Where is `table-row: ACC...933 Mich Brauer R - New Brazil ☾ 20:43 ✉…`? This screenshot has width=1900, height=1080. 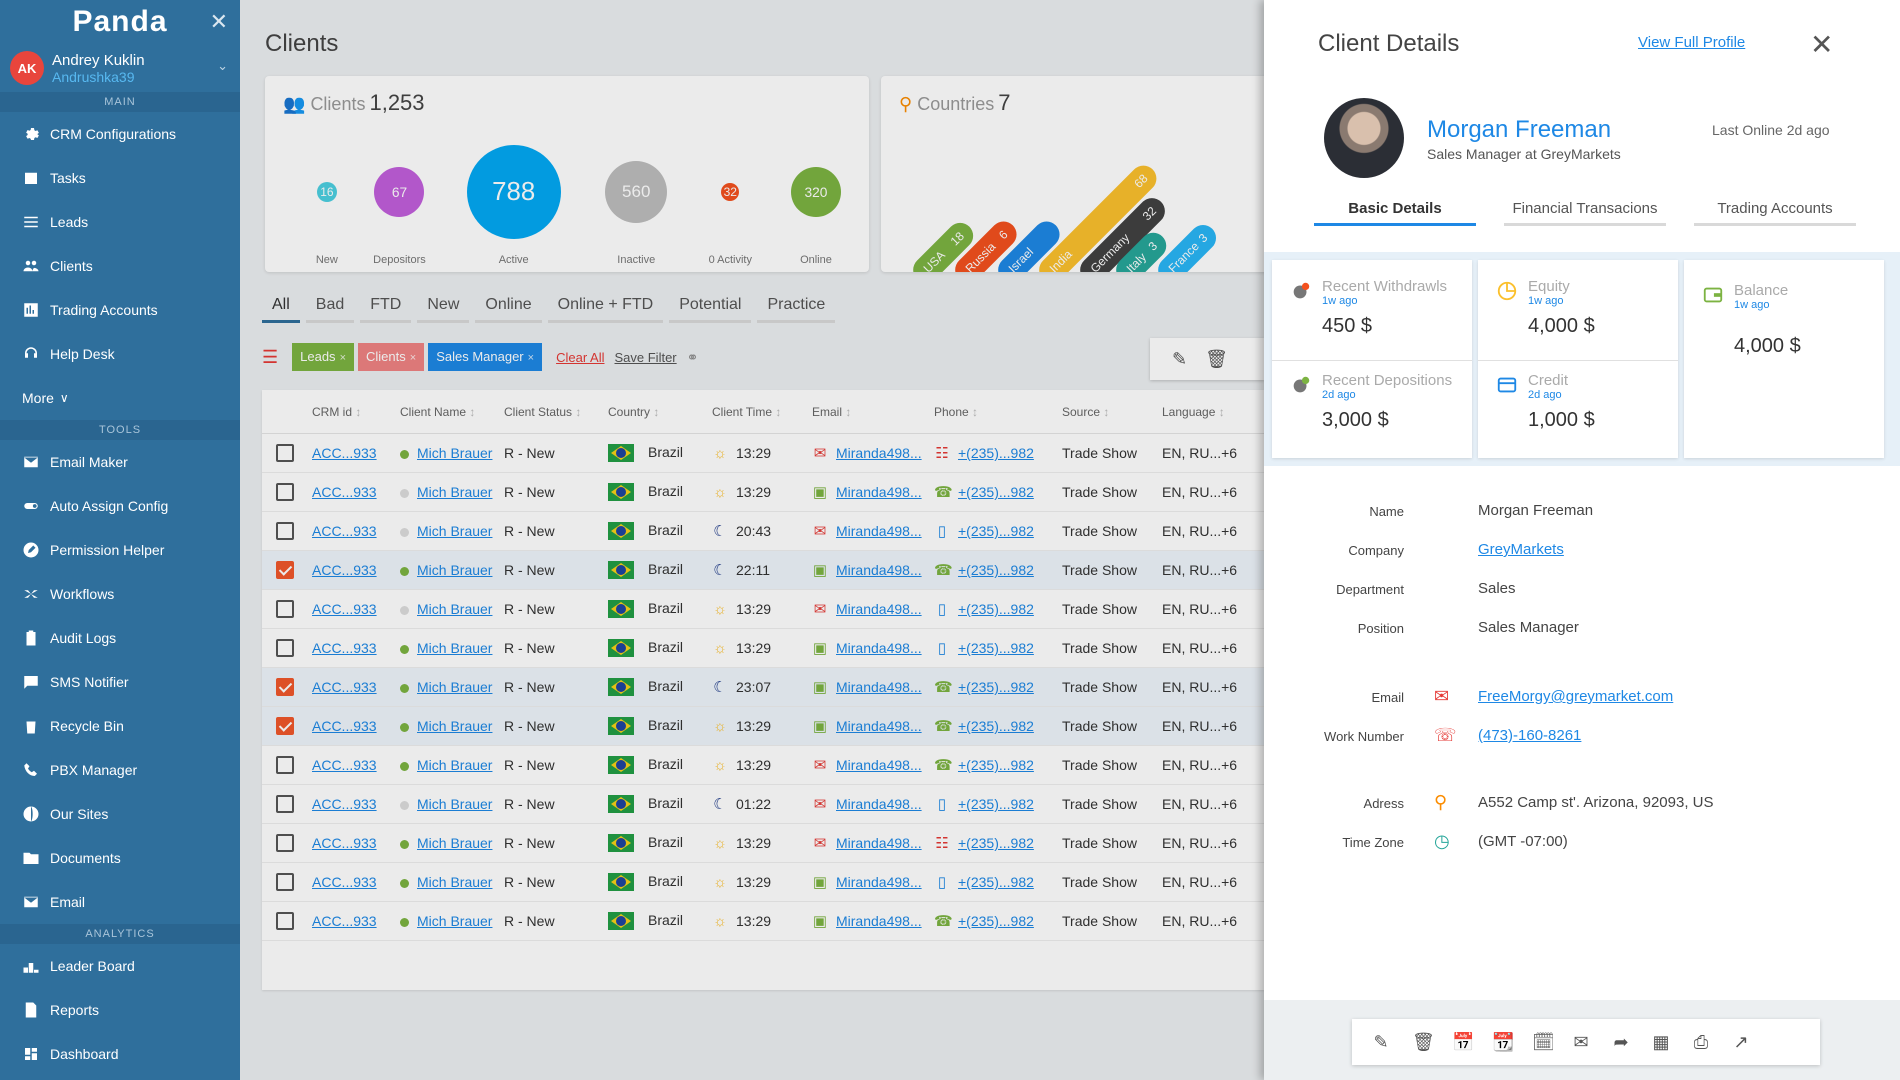 table-row: ACC...933 Mich Brauer R - New Brazil ☾ 20:43 ✉… is located at coordinates (763, 531).